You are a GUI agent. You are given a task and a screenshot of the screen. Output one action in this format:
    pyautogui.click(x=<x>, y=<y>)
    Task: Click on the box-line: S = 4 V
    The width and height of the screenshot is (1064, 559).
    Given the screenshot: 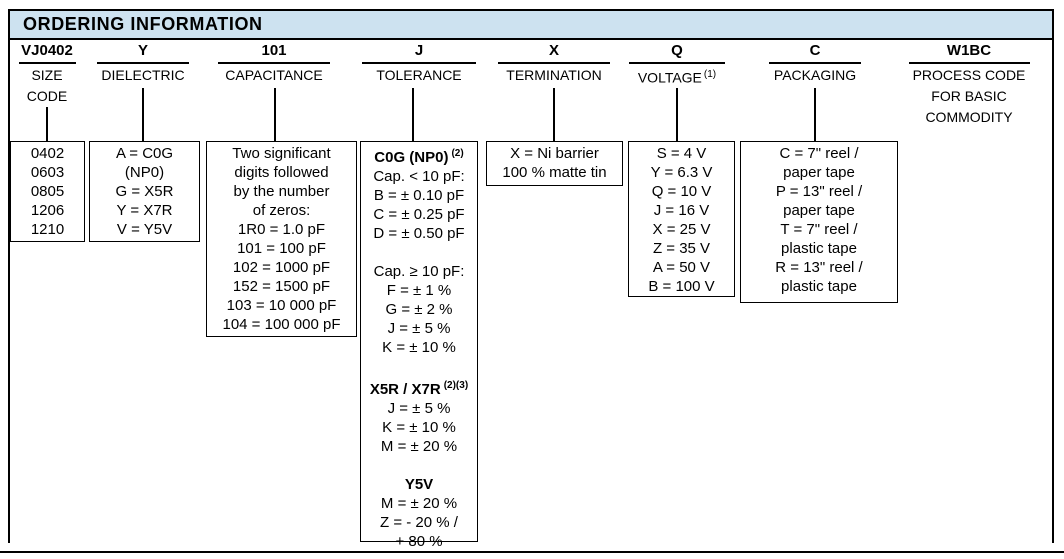 What is the action you would take?
    pyautogui.click(x=681, y=153)
    